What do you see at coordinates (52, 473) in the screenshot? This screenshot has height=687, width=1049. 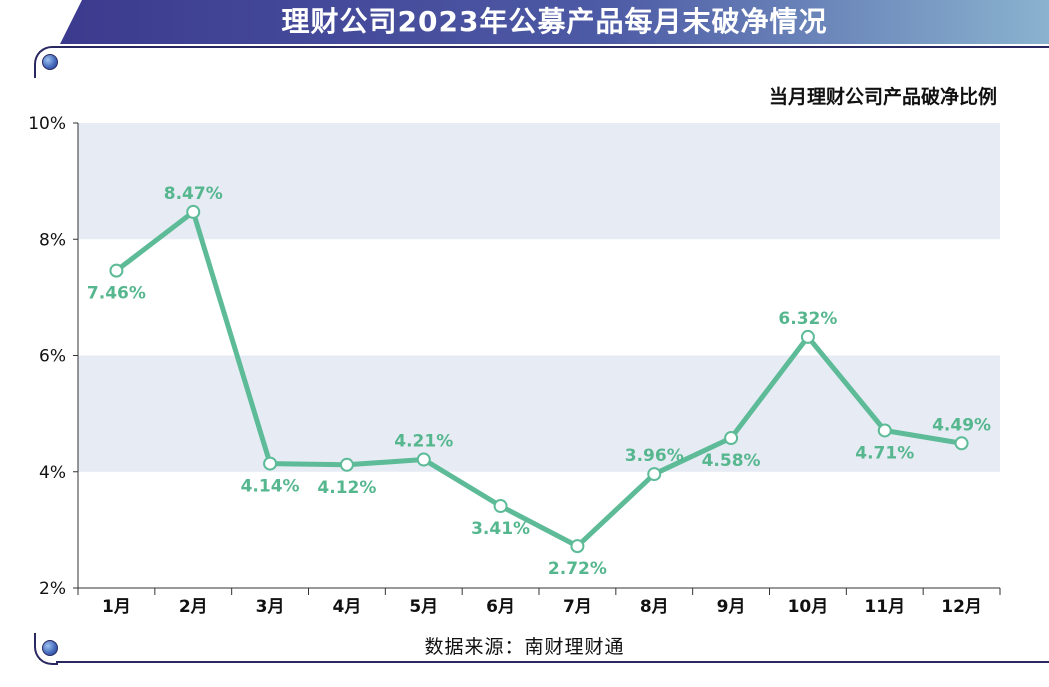 I see `y-tick-label: 4%` at bounding box center [52, 473].